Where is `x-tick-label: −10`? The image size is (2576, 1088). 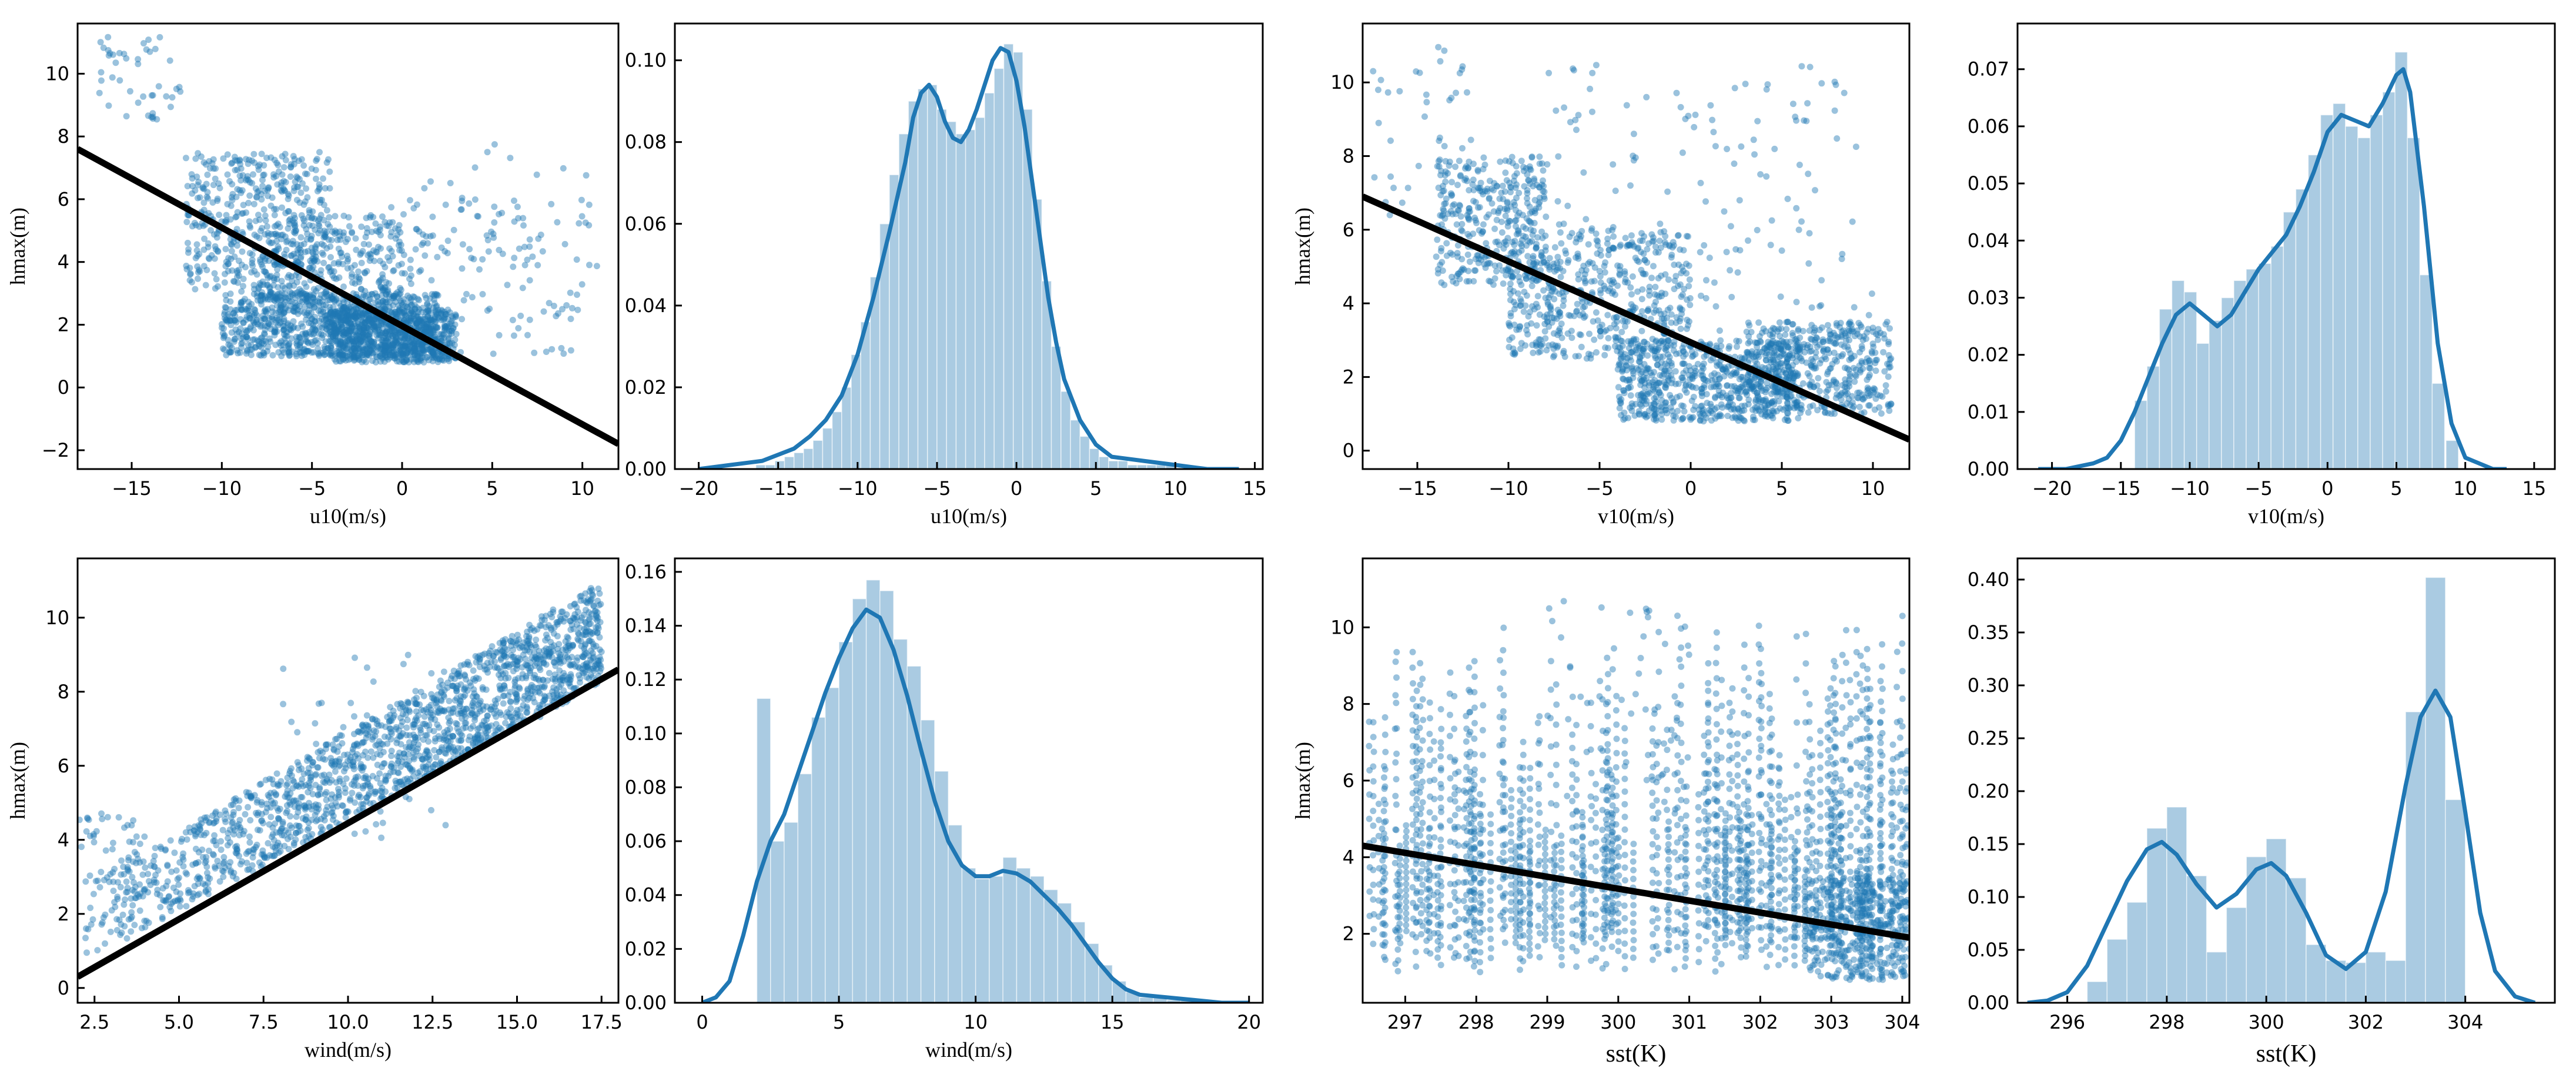 x-tick-label: −10 is located at coordinates (2190, 488).